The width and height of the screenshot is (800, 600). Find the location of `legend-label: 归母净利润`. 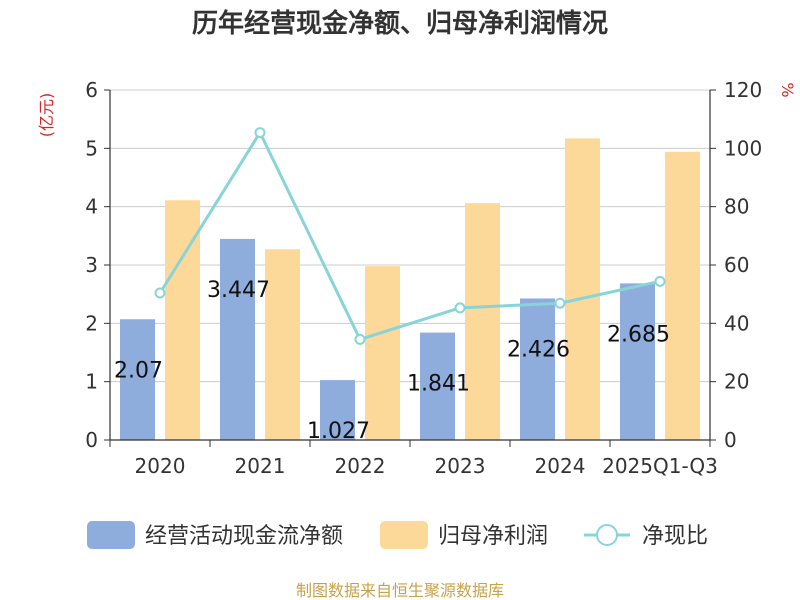

legend-label: 归母净利润 is located at coordinates (493, 536).